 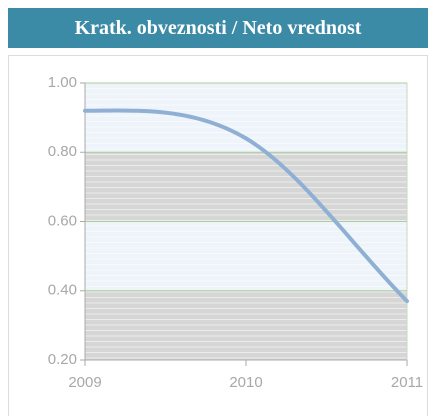 I want to click on y-tick-label: 0.40, so click(x=62, y=290).